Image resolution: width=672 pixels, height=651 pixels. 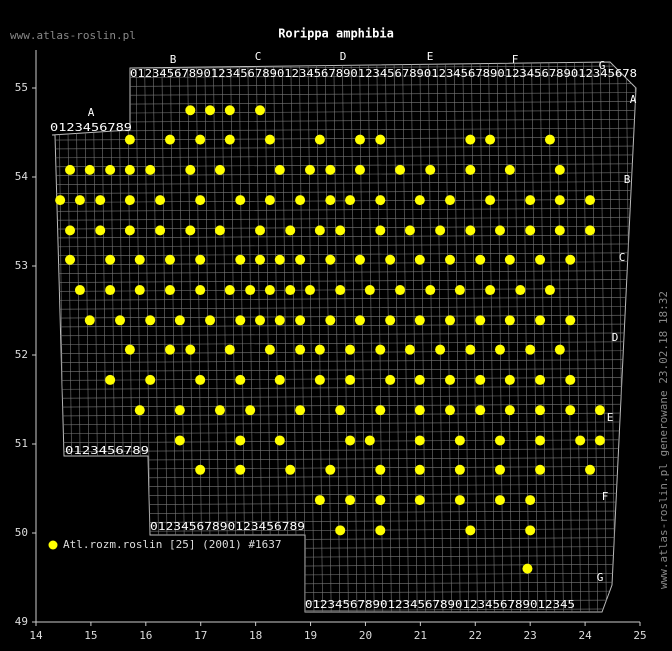 What do you see at coordinates (21, 443) in the screenshot?
I see `y-tick-label: 51` at bounding box center [21, 443].